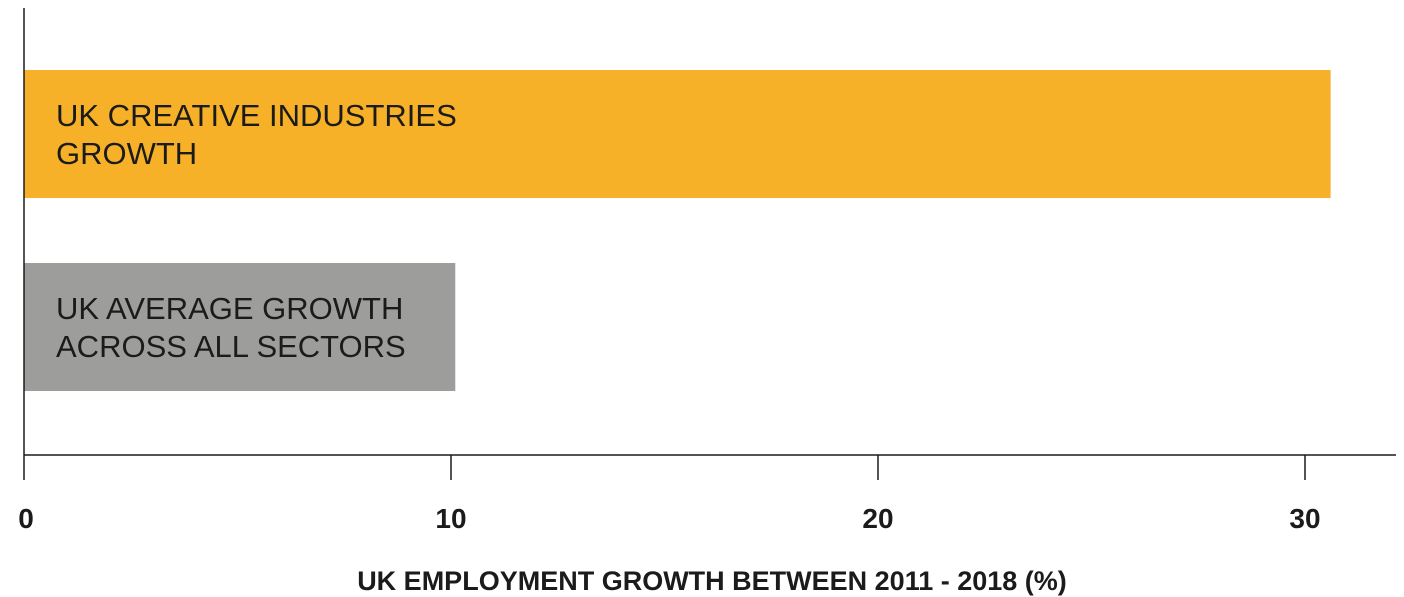 Image resolution: width=1404 pixels, height=597 pixels. Describe the element at coordinates (877, 518) in the screenshot. I see `x-tick-label: 20` at that location.